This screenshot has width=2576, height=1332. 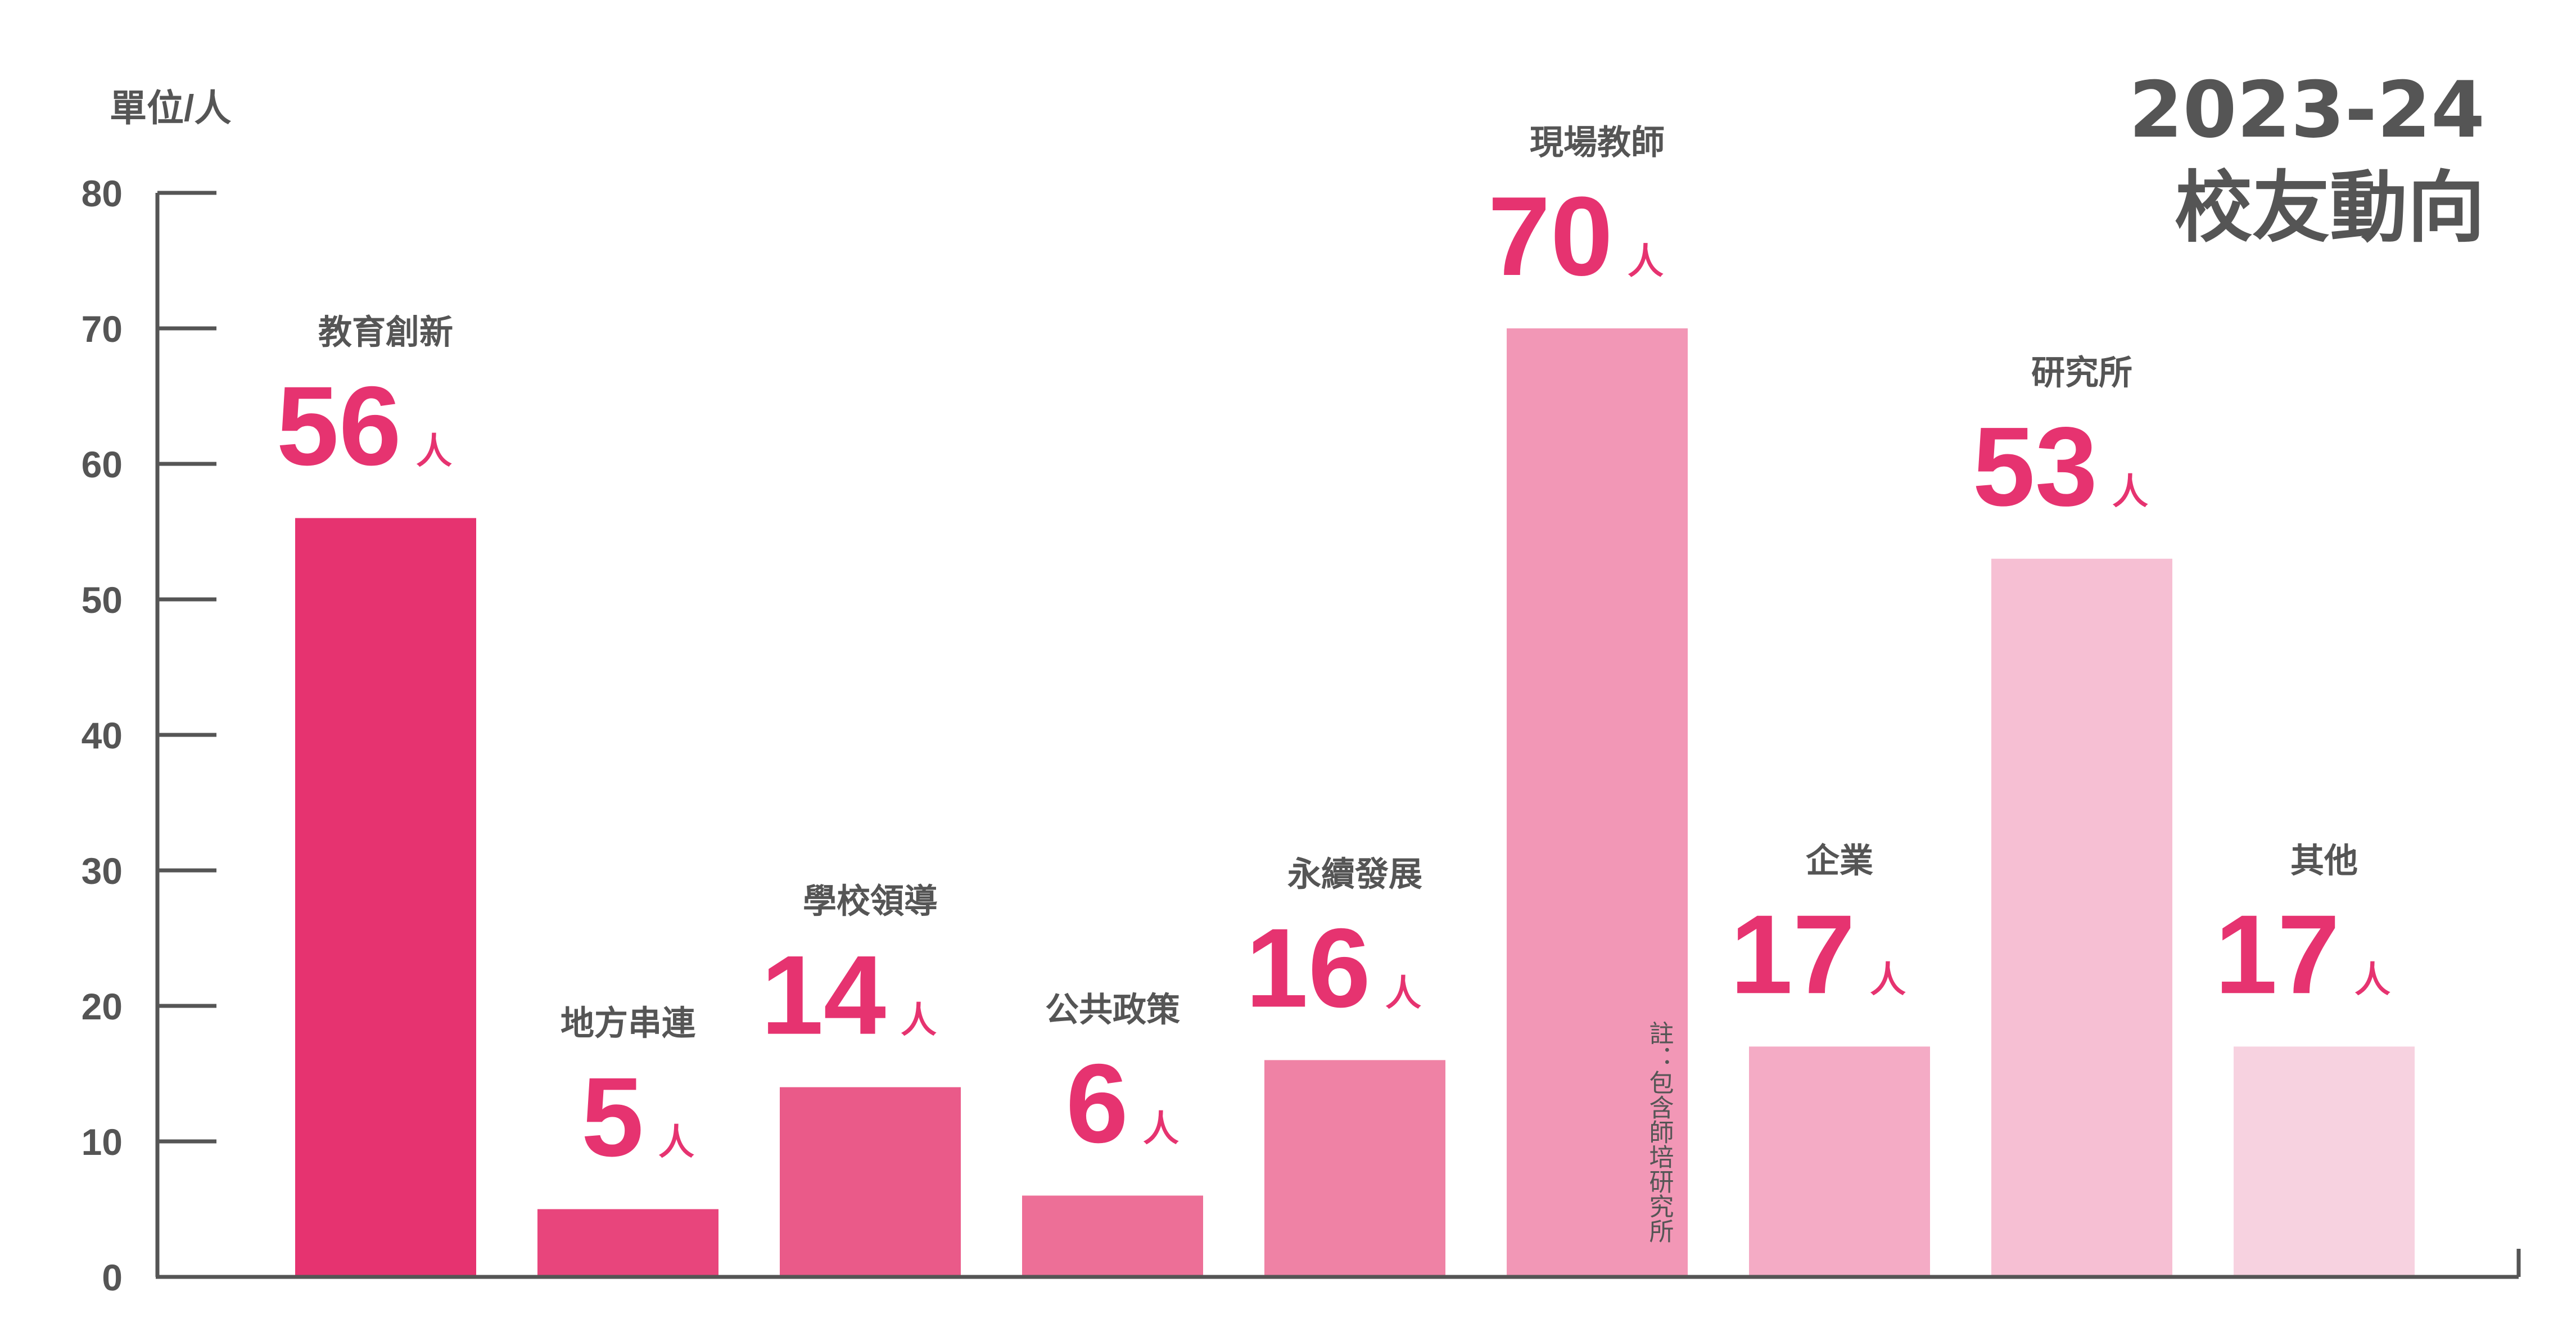 I want to click on value-label: 70, so click(x=1550, y=237).